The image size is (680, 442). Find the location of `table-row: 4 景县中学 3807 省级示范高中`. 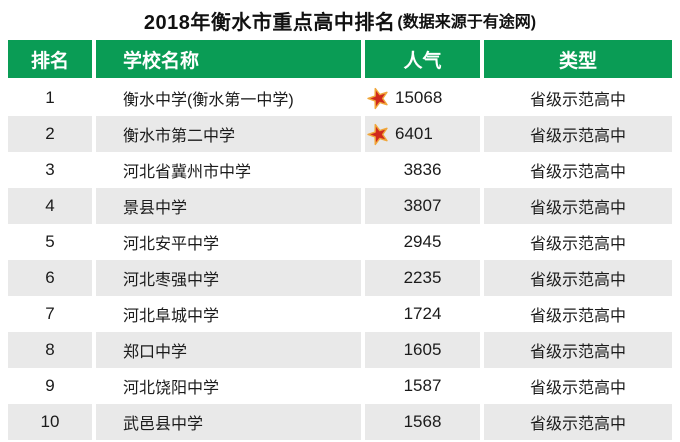

table-row: 4 景县中学 3807 省级示范高中 is located at coordinates (340, 206).